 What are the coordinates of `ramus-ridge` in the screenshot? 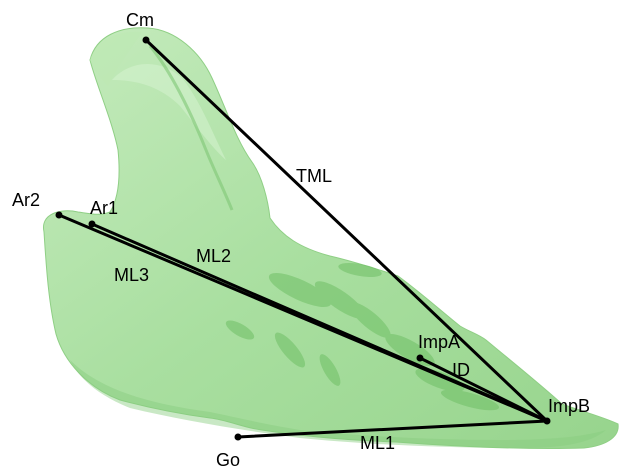 It's located at (191, 128).